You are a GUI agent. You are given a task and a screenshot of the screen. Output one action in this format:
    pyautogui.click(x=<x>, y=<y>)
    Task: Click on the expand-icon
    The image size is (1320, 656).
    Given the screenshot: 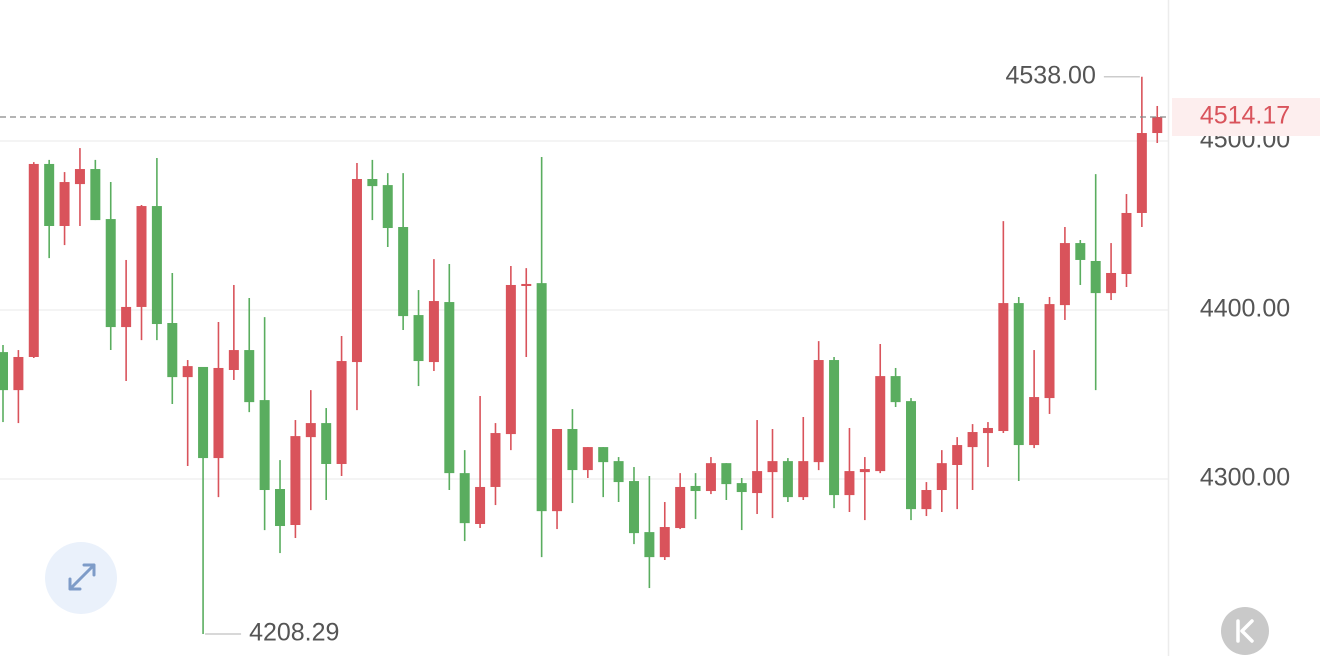 What is the action you would take?
    pyautogui.click(x=82, y=577)
    